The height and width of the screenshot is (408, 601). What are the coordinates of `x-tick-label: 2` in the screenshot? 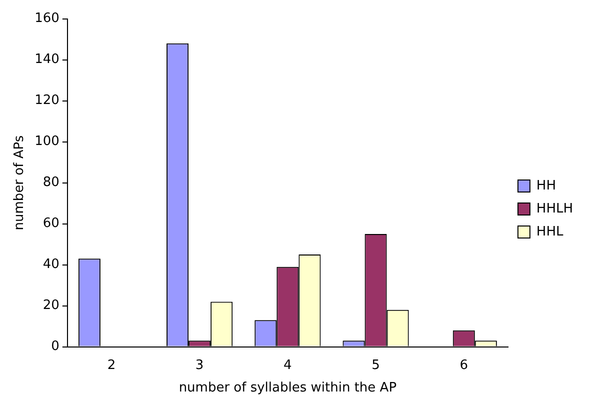 It's located at (111, 365).